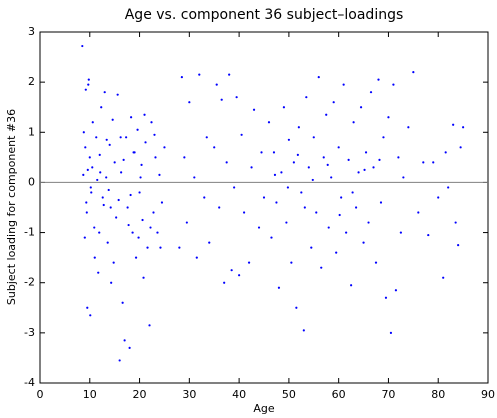 This screenshot has height=418, width=497. I want to click on x-tick-label: 60, so click(339, 394).